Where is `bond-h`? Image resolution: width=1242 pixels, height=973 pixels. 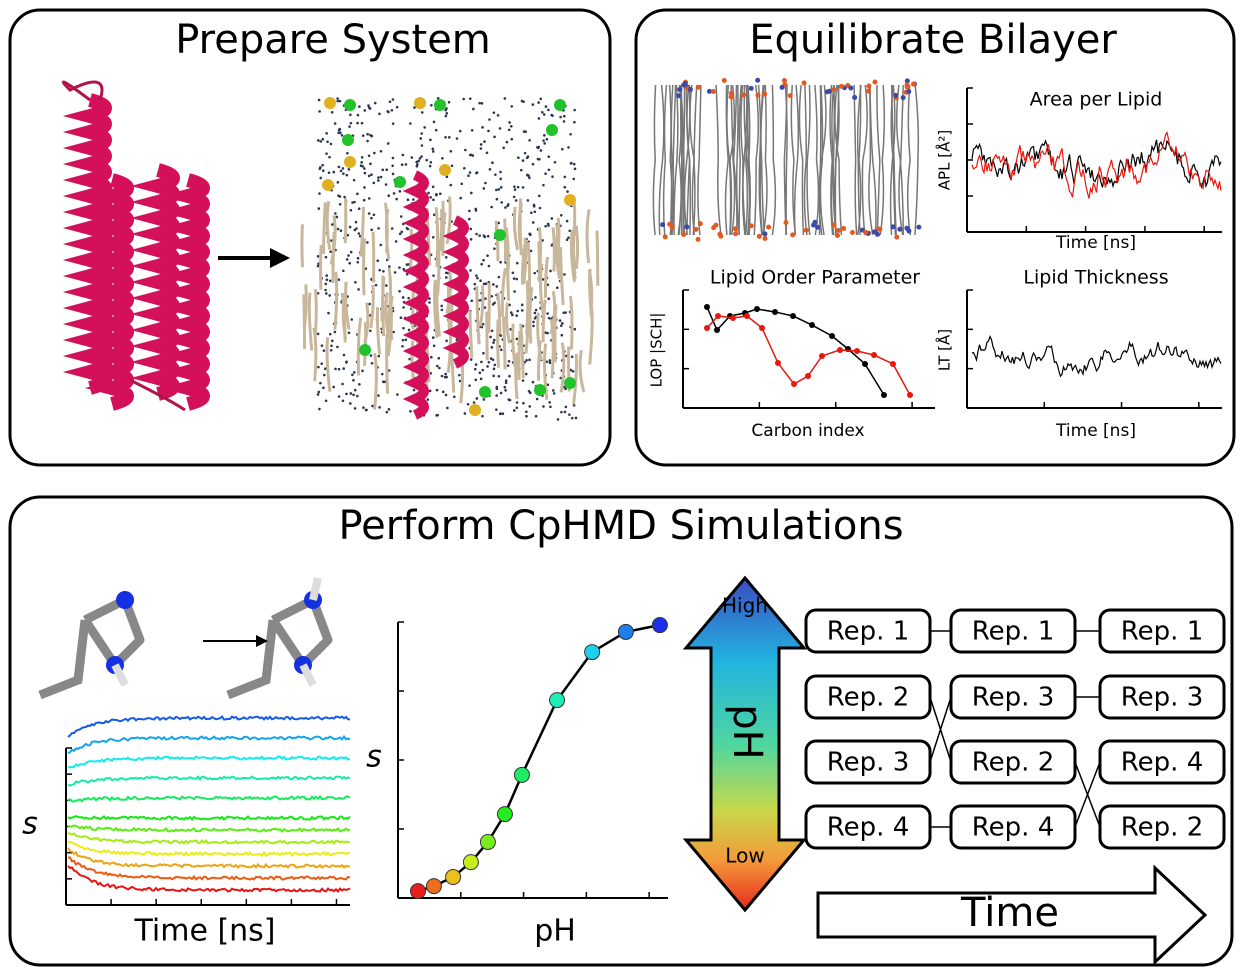 bond-h is located at coordinates (315, 589).